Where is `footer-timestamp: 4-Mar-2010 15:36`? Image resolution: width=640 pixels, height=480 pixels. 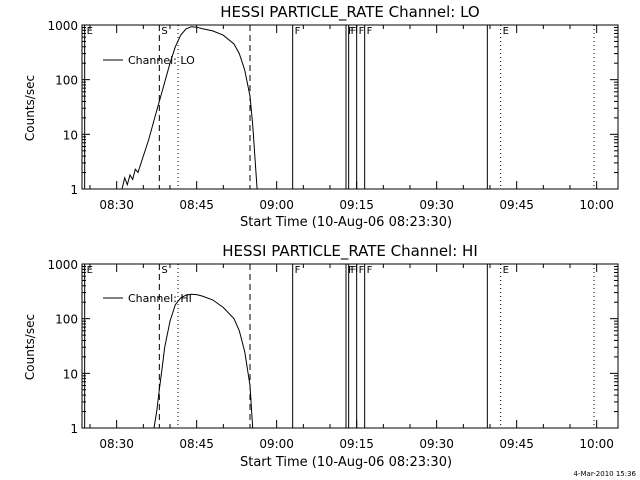
footer-timestamp: 4-Mar-2010 15:36 is located at coordinates (605, 474).